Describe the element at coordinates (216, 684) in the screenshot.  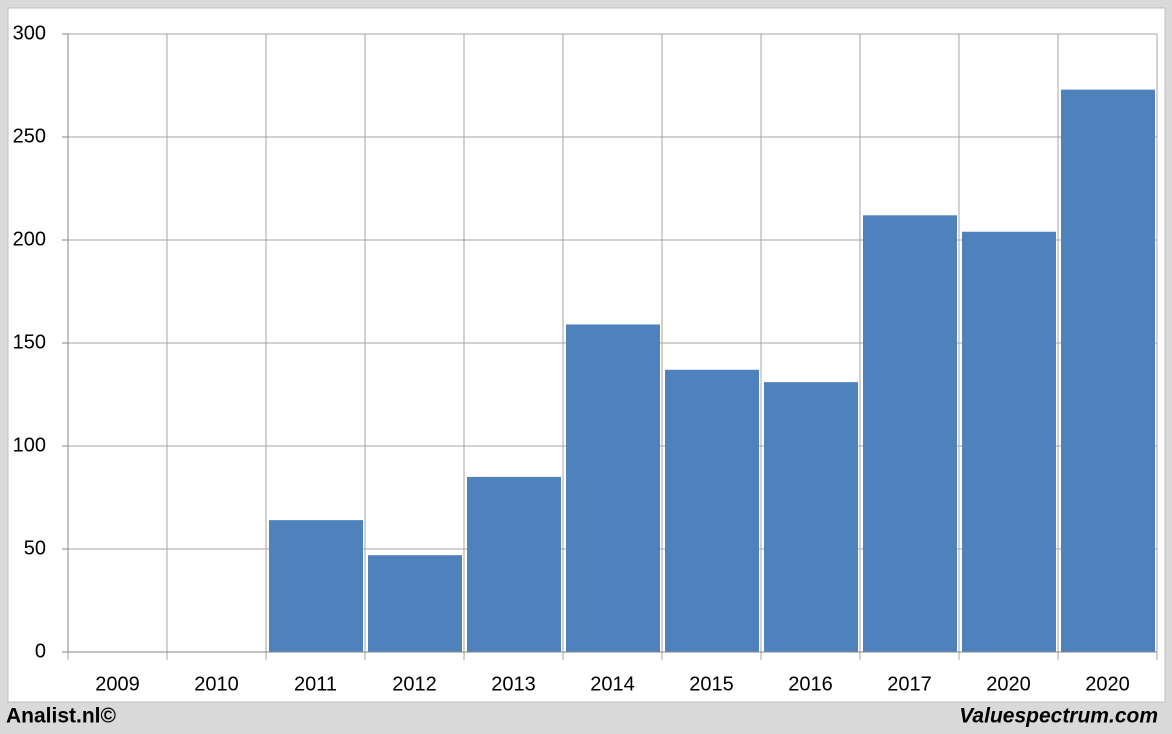
I see `x-tick-label: 2010` at that location.